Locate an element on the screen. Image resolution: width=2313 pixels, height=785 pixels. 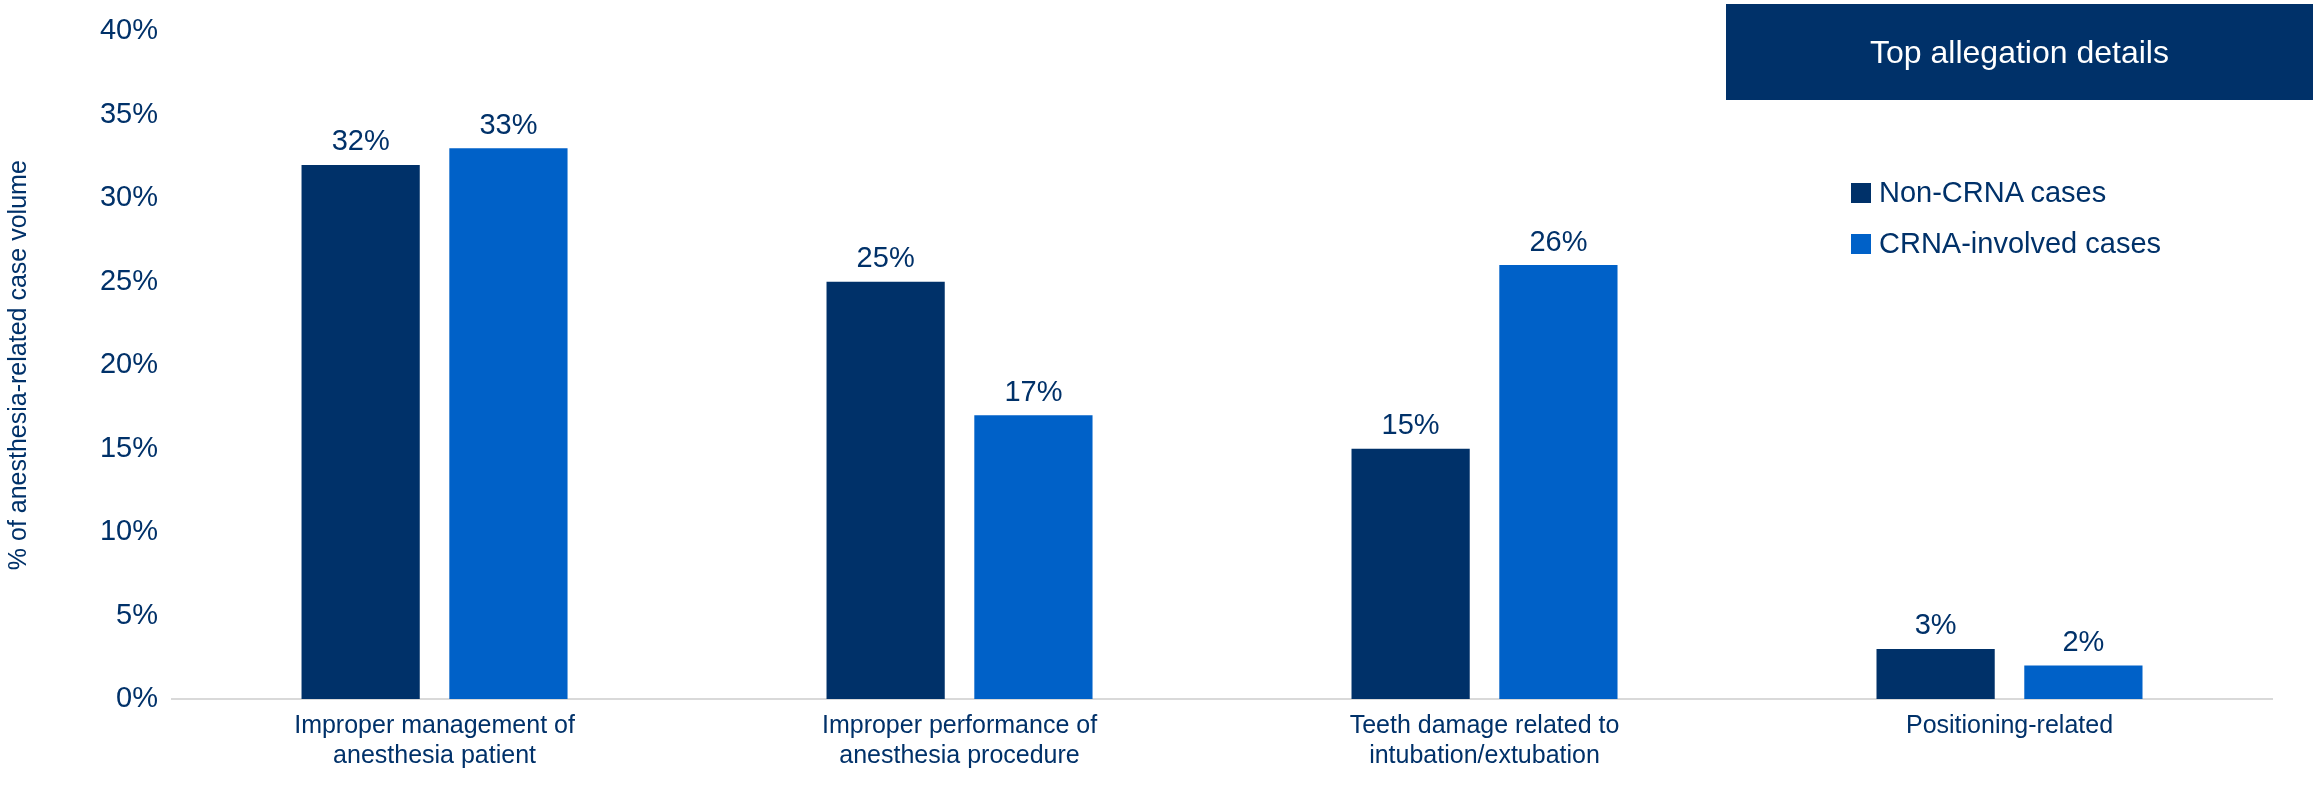
legend-label: Non-CRNA cases is located at coordinates (1993, 192).